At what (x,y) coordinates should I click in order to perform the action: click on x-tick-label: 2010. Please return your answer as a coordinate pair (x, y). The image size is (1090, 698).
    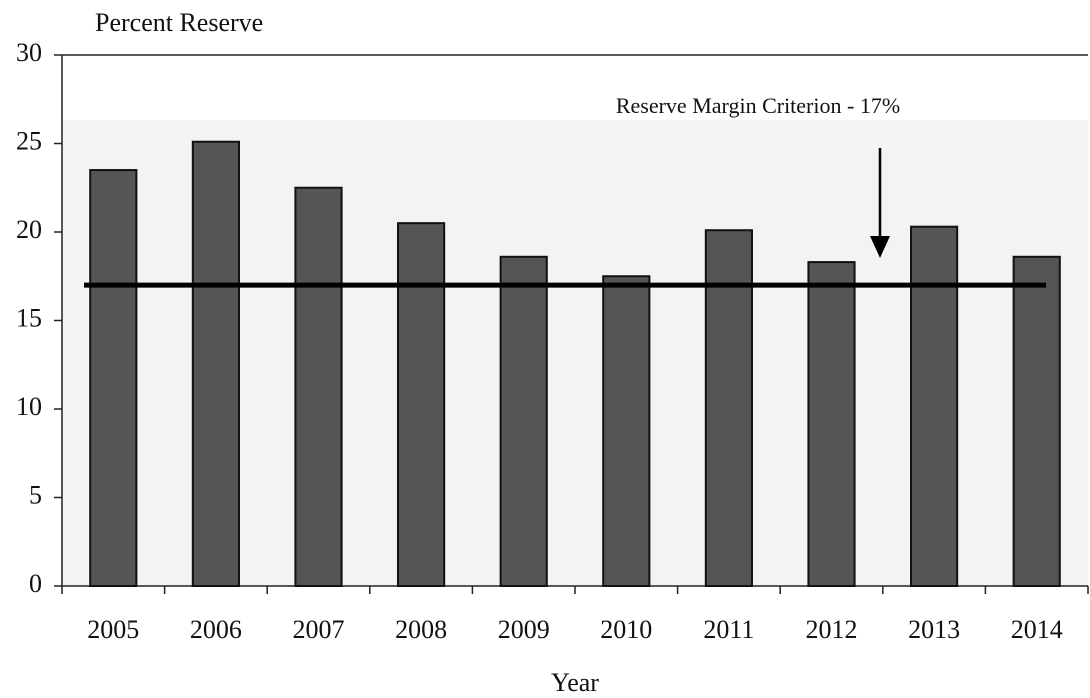
    Looking at the image, I should click on (626, 629).